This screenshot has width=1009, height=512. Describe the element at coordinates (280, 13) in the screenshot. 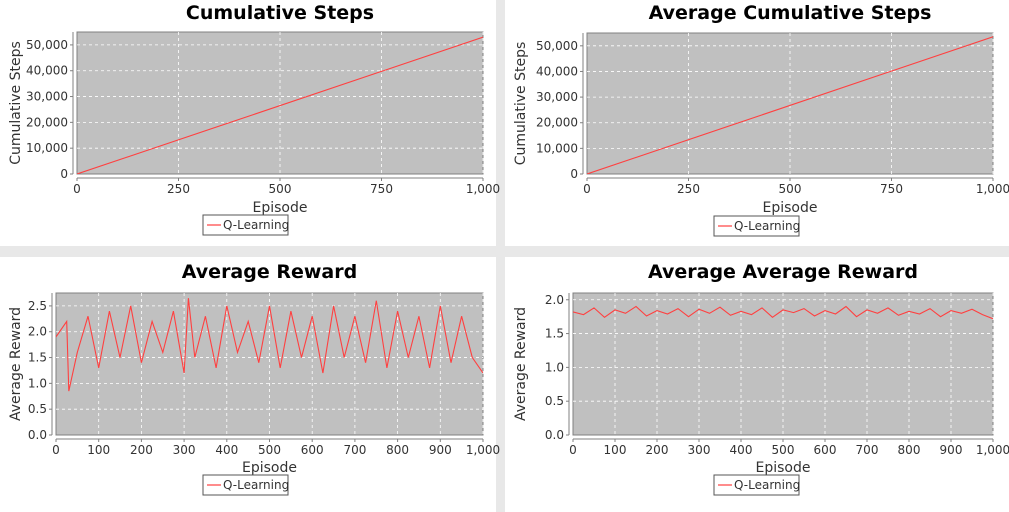

I see `chart-title: Cumulative Steps` at that location.